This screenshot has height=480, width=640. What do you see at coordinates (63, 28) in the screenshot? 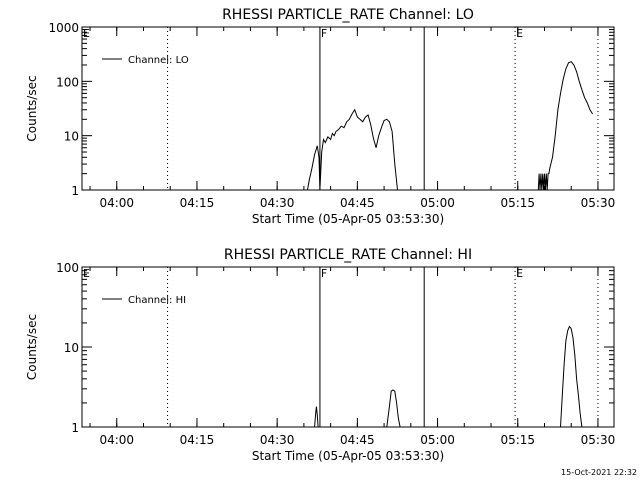
I see `y-tick-label: 1000` at bounding box center [63, 28].